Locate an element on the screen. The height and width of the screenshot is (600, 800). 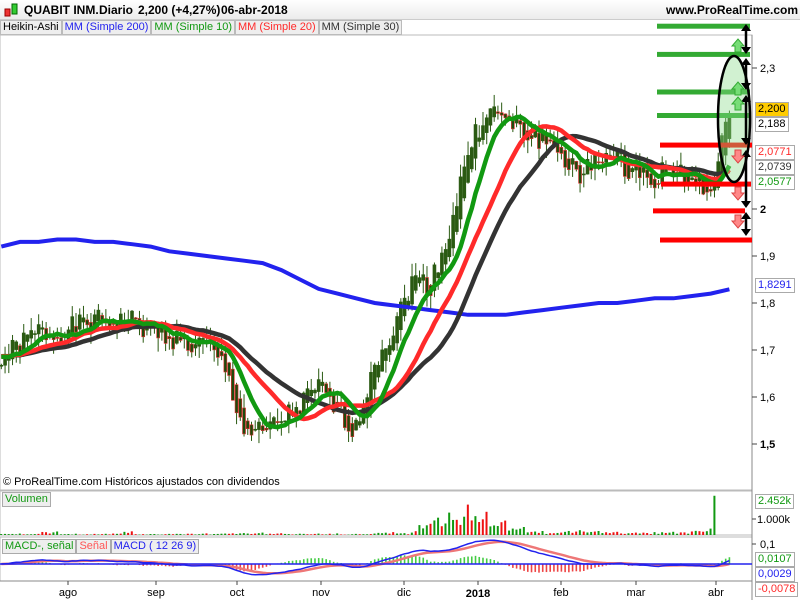
price-tick-label: 1,8 is located at coordinates (767, 304).